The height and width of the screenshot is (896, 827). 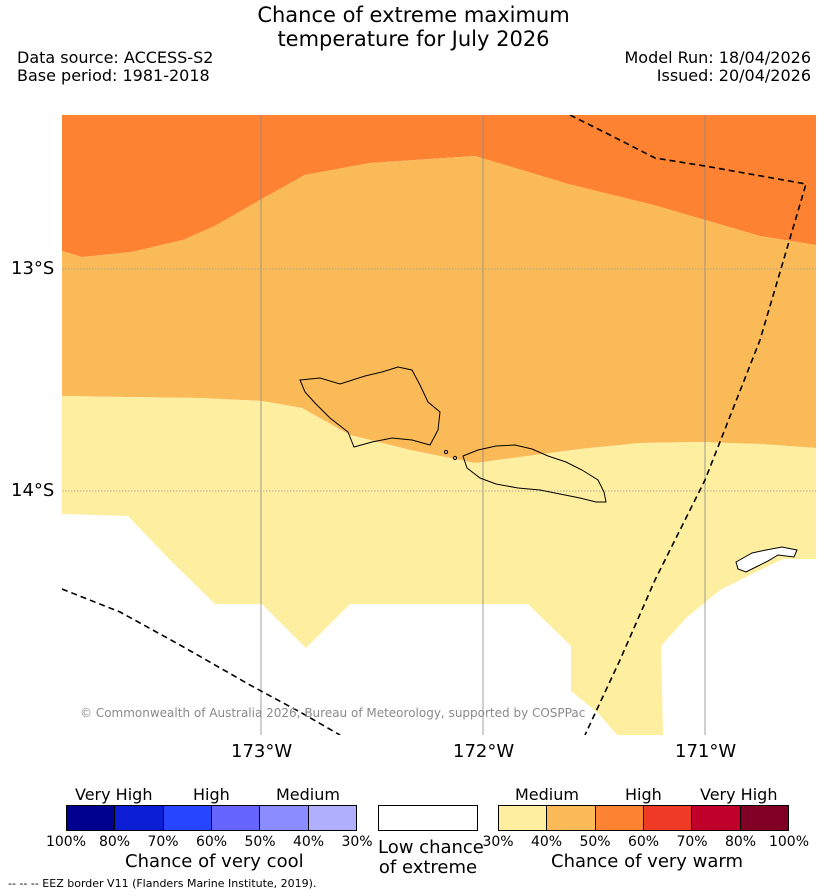 What do you see at coordinates (33, 490) in the screenshot?
I see `lat-label-14s: 14°S` at bounding box center [33, 490].